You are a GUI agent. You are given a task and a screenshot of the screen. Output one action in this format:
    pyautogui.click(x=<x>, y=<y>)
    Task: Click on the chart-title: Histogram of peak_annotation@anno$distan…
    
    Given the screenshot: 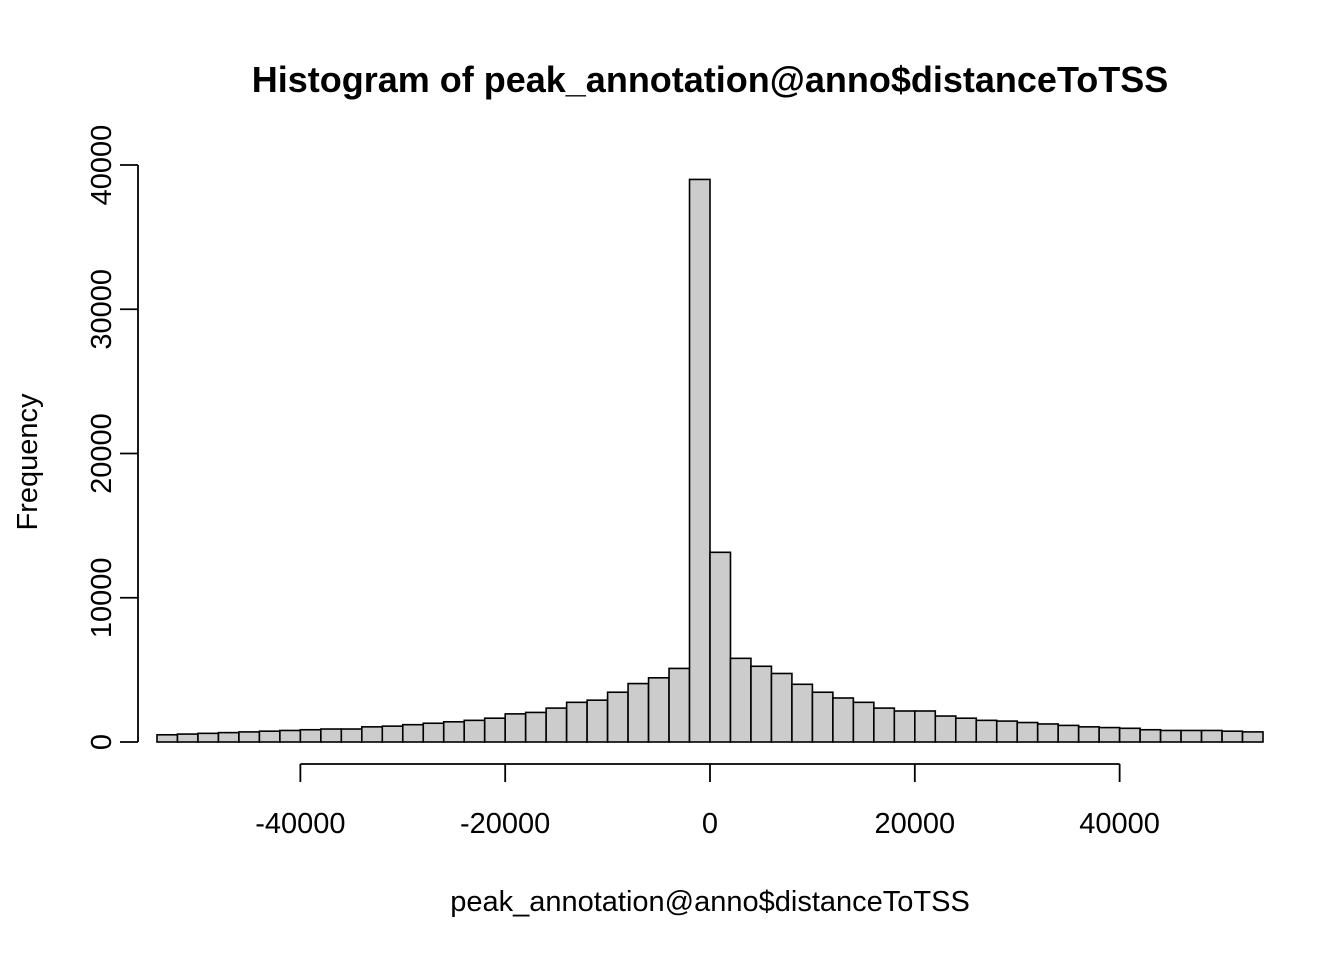 What is the action you would take?
    pyautogui.click(x=710, y=79)
    